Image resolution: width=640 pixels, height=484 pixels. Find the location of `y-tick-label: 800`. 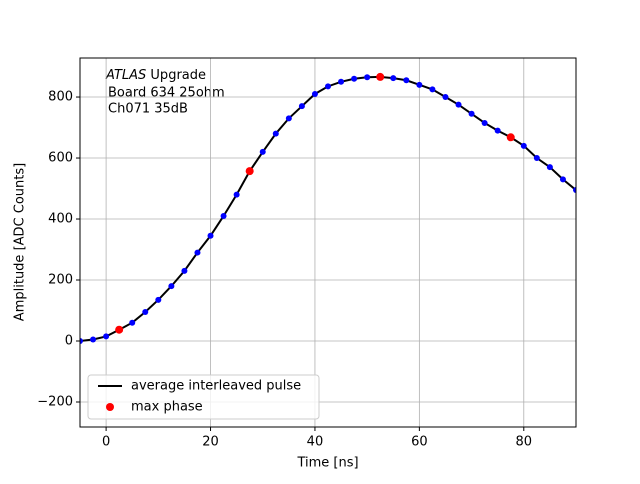

y-tick-label: 800 is located at coordinates (60, 97).